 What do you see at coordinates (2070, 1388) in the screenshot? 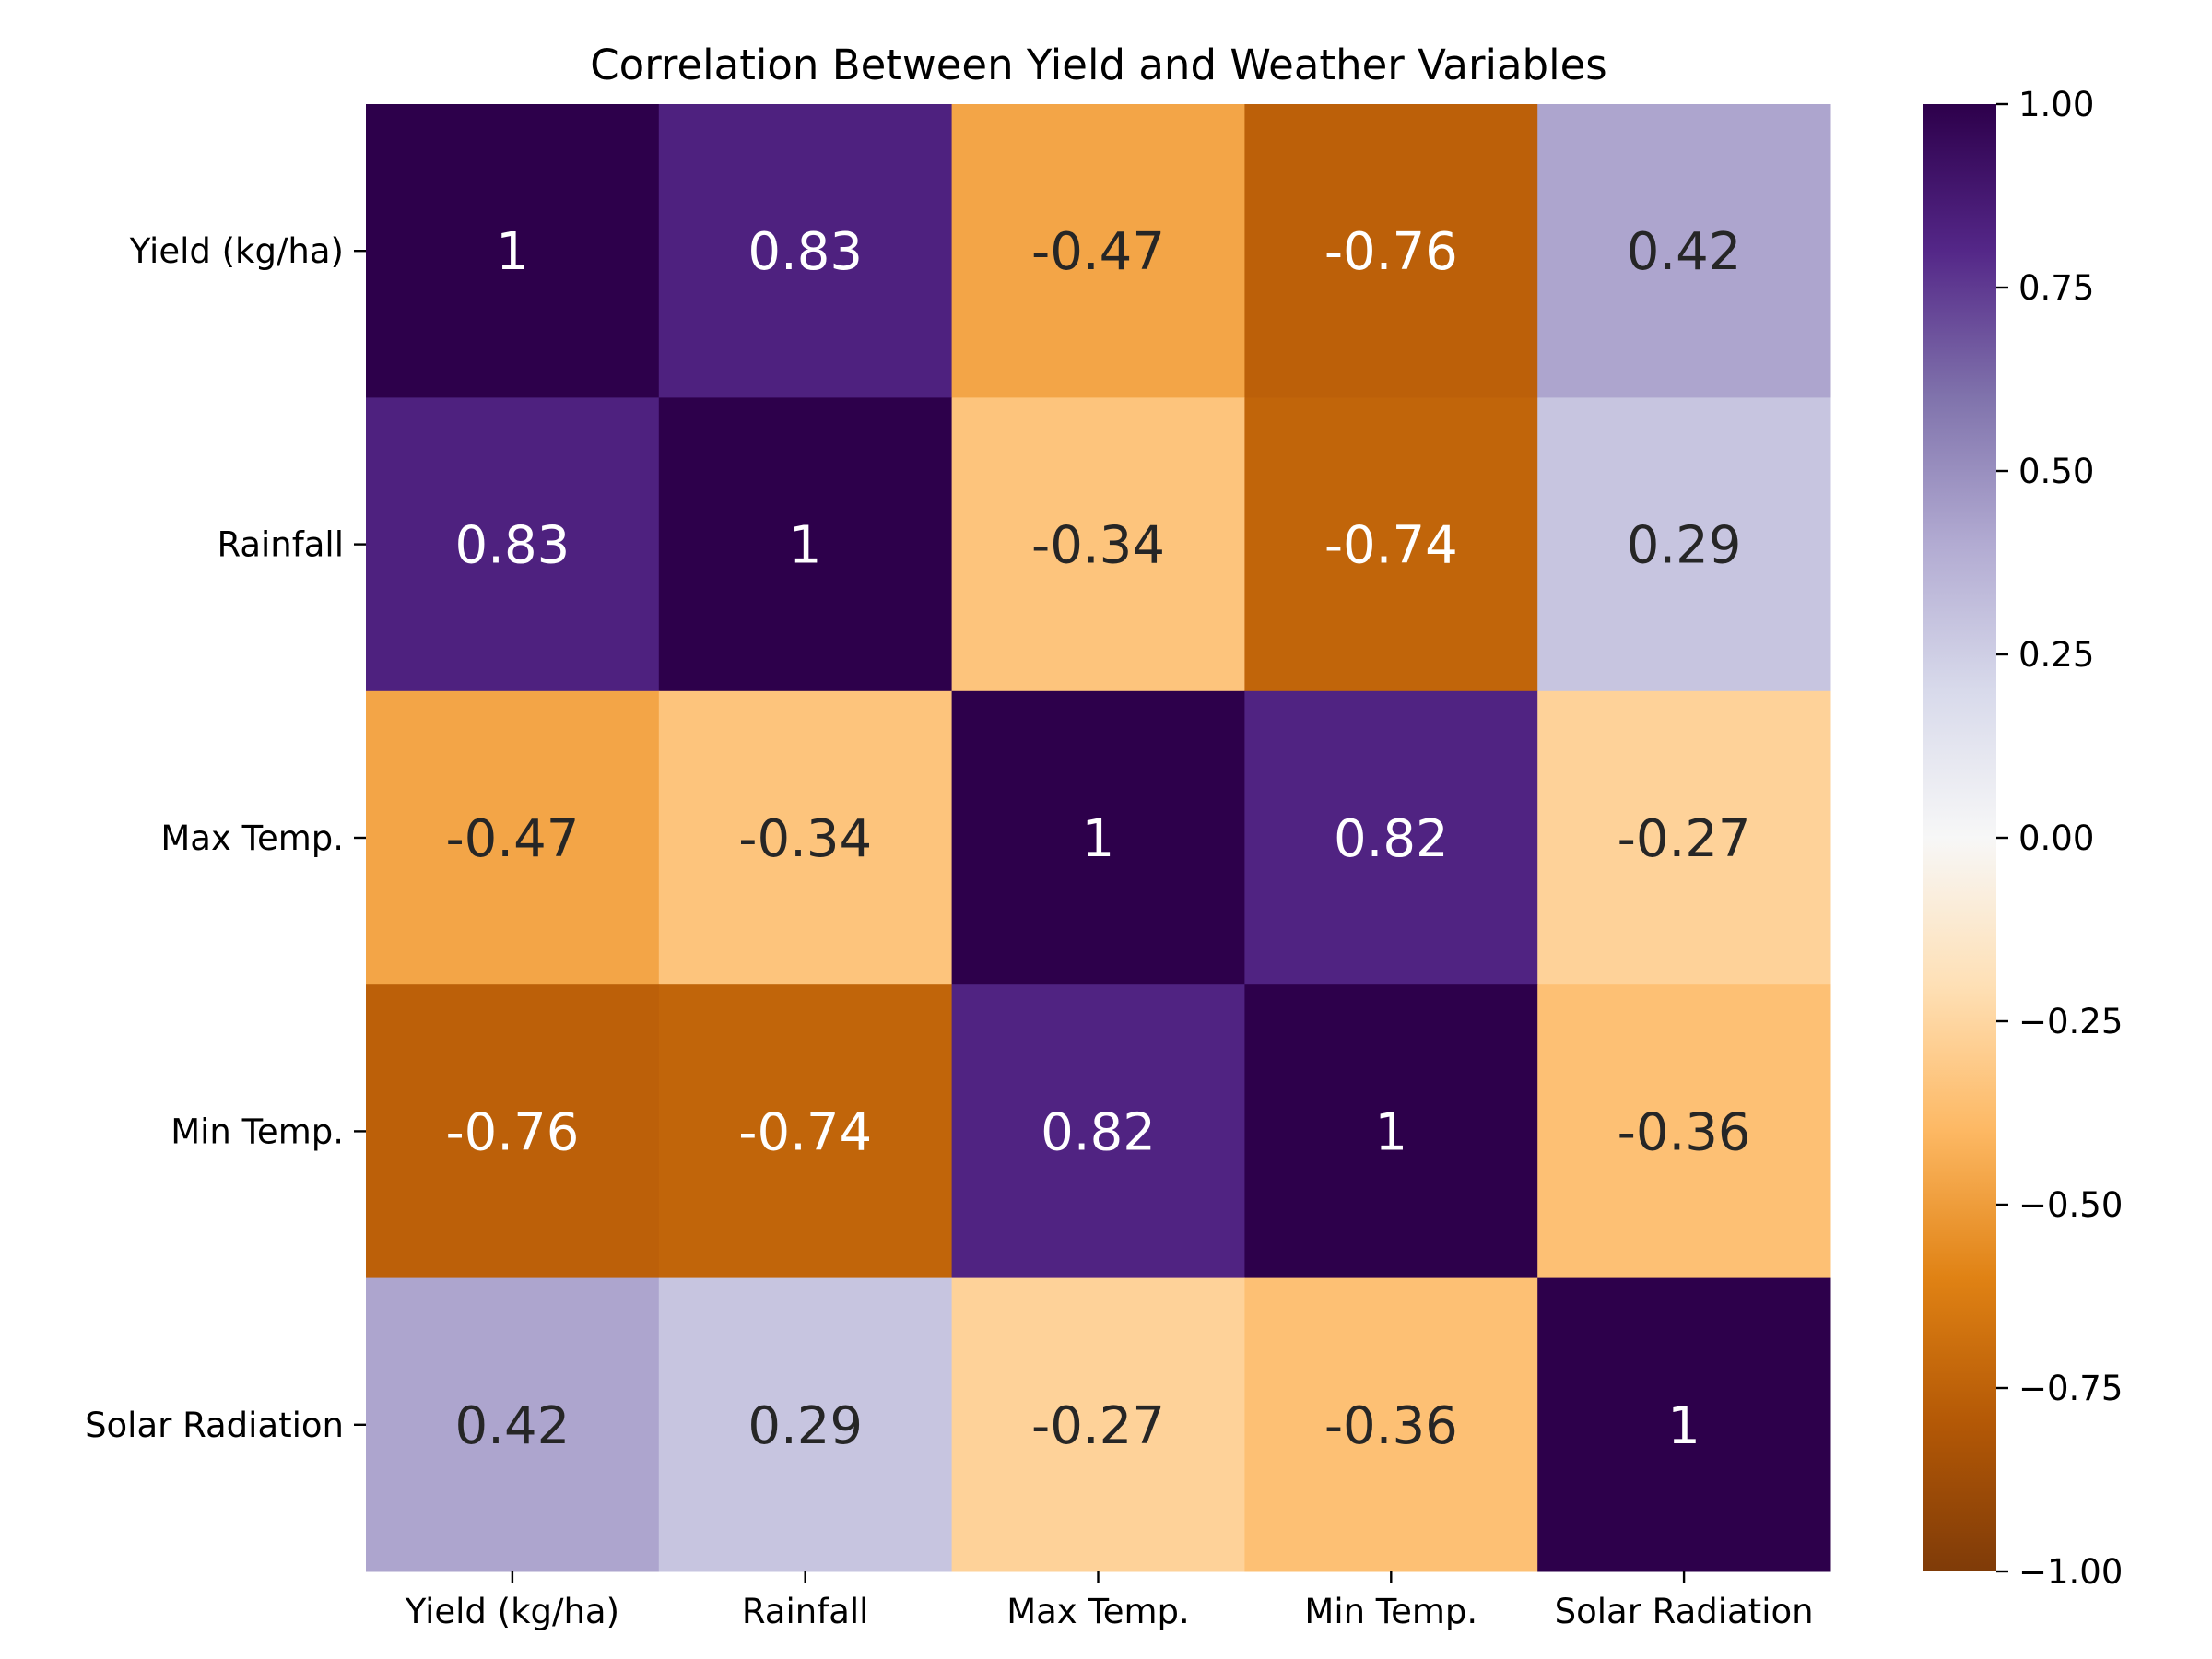
I see `colorbar-tick-label: −0.75` at bounding box center [2070, 1388].